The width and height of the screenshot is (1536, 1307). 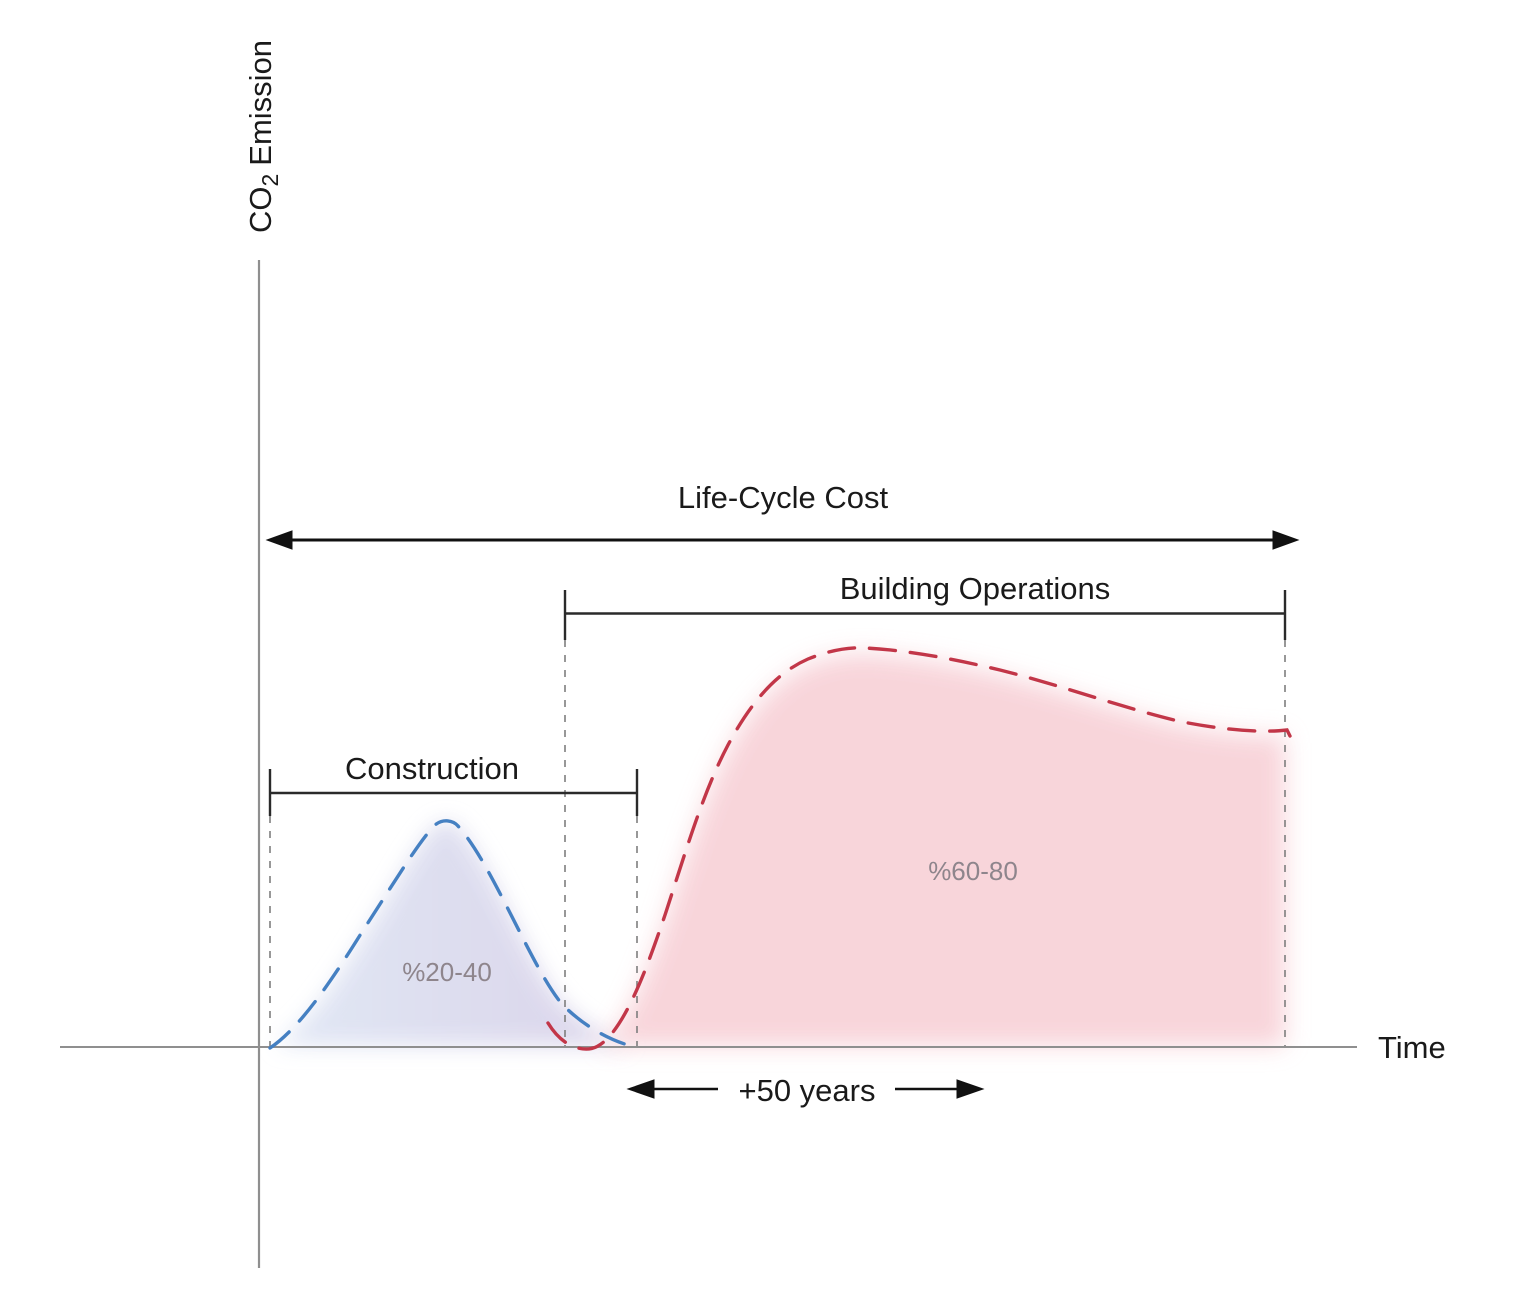 What do you see at coordinates (975, 588) in the screenshot?
I see `building-operations-label: Building Operations` at bounding box center [975, 588].